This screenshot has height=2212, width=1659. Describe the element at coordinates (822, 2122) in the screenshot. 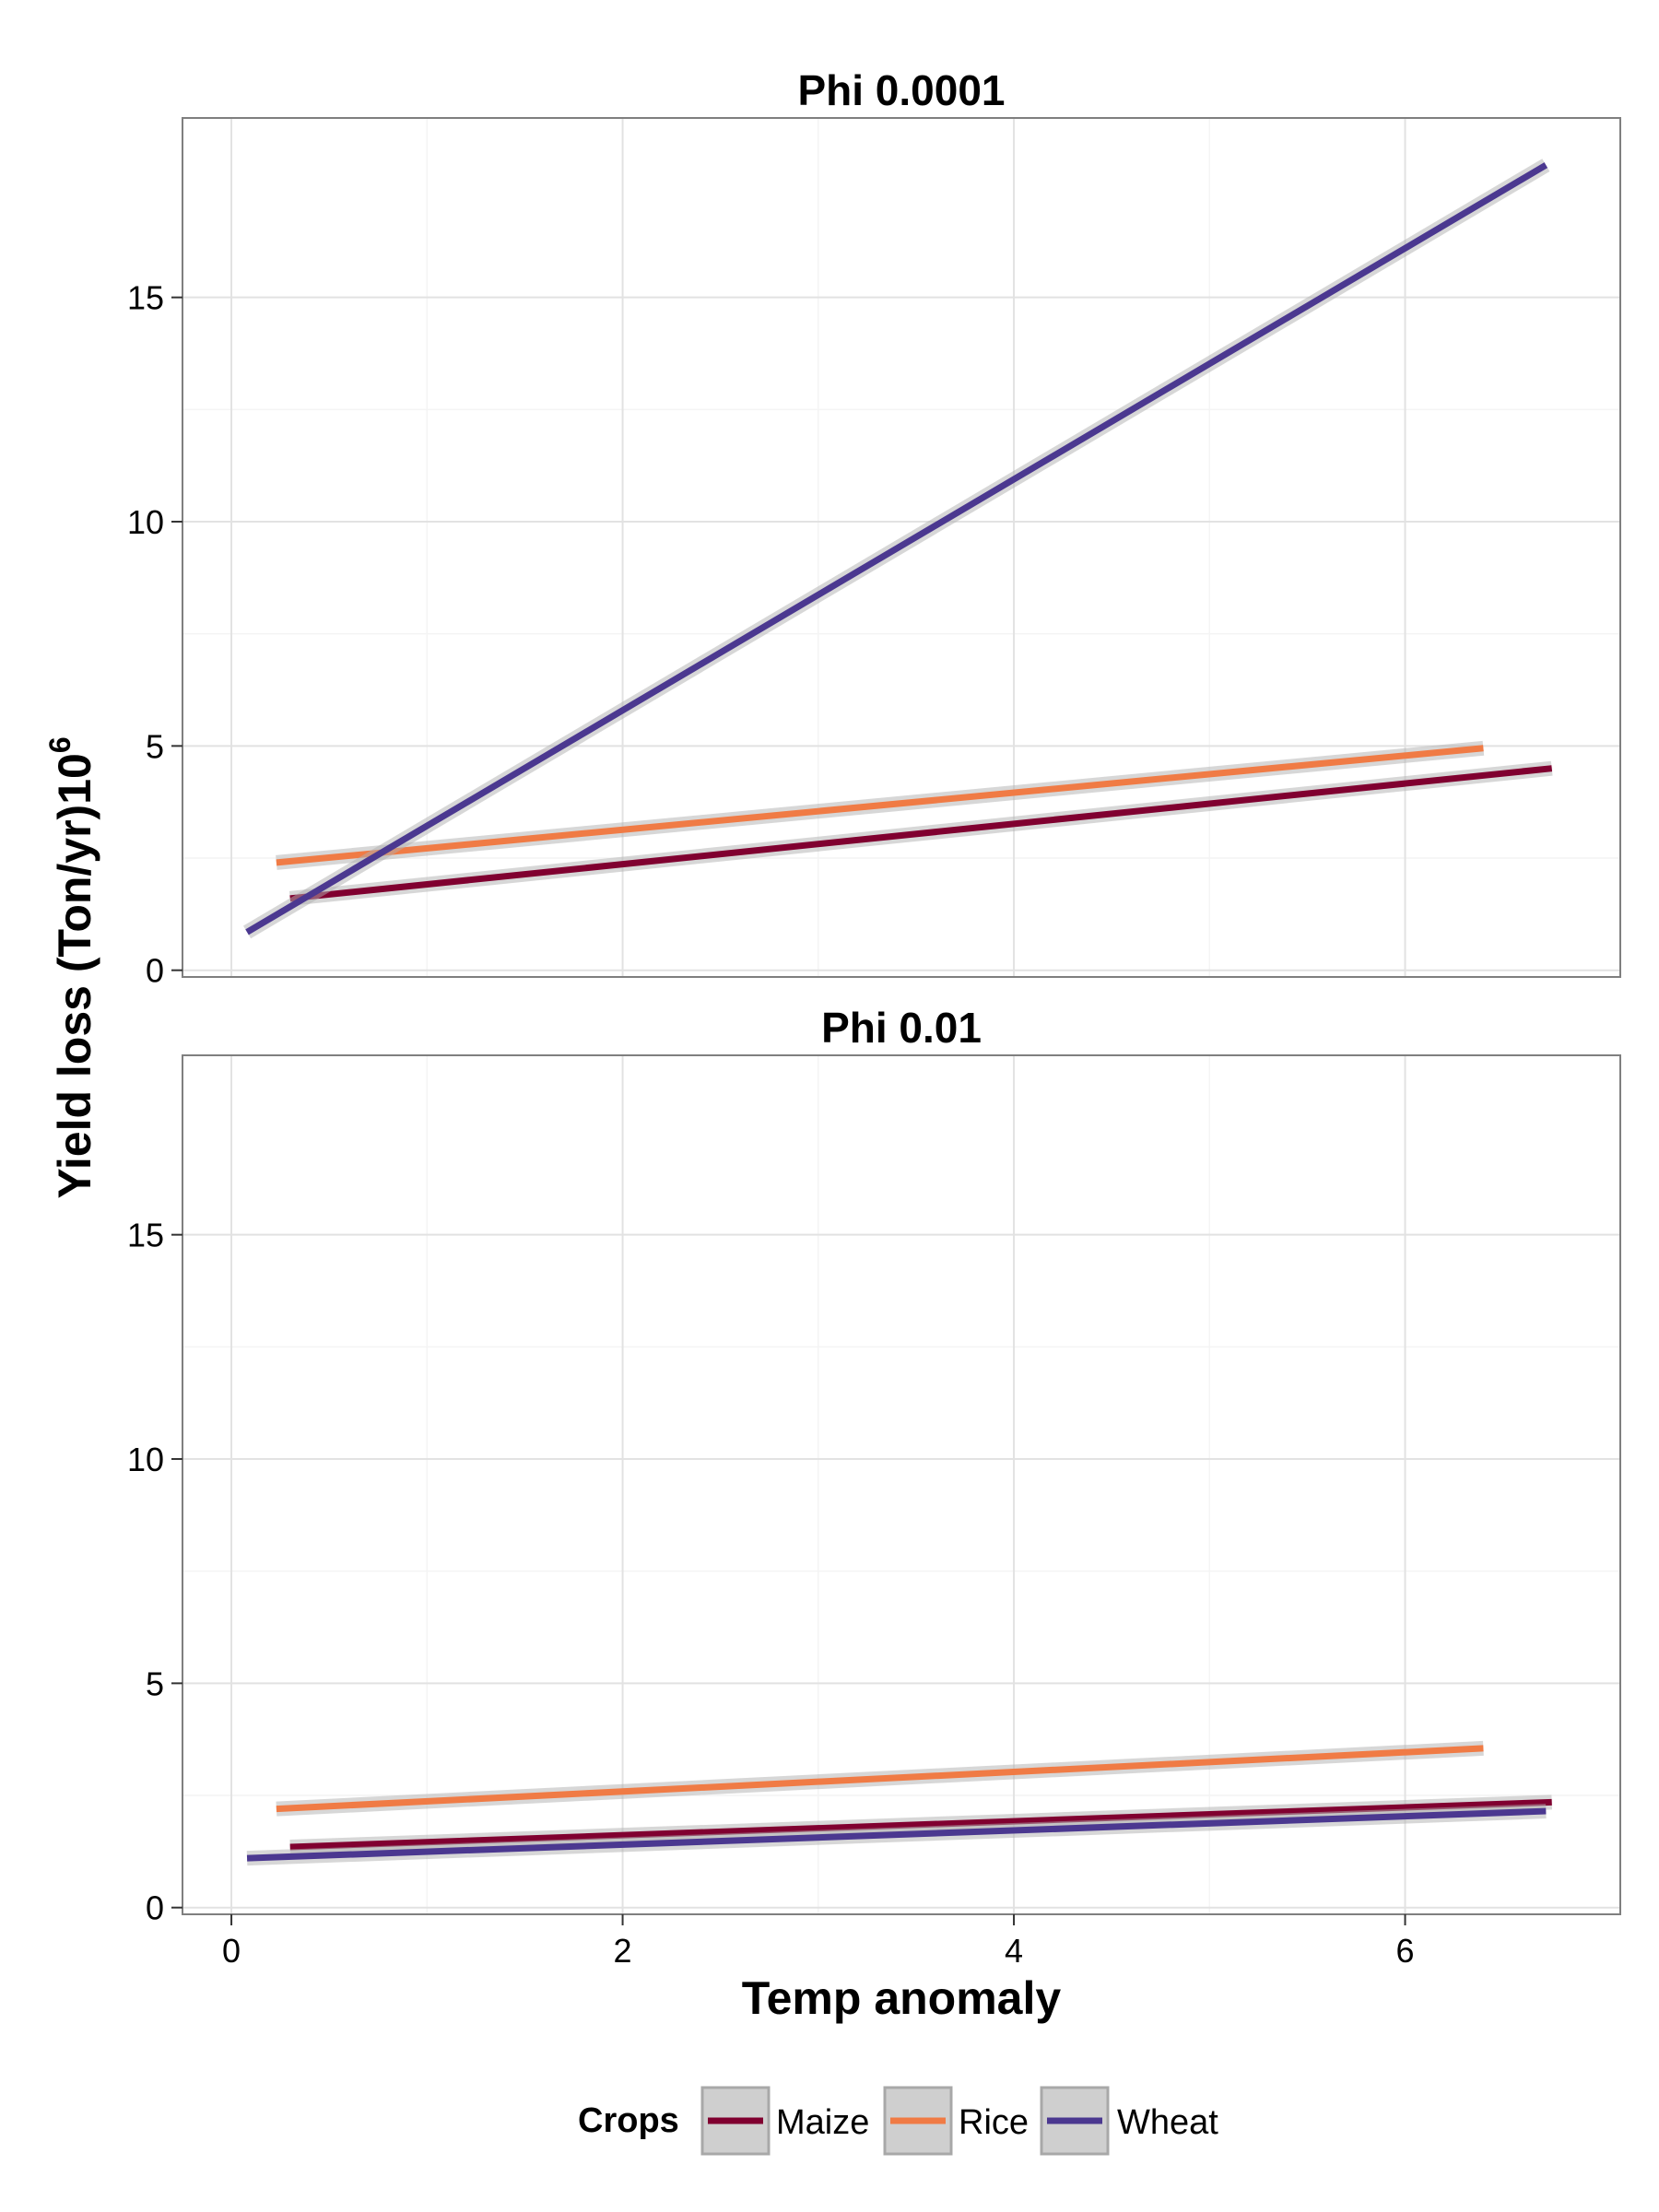

I see `legend-label: Maize` at that location.